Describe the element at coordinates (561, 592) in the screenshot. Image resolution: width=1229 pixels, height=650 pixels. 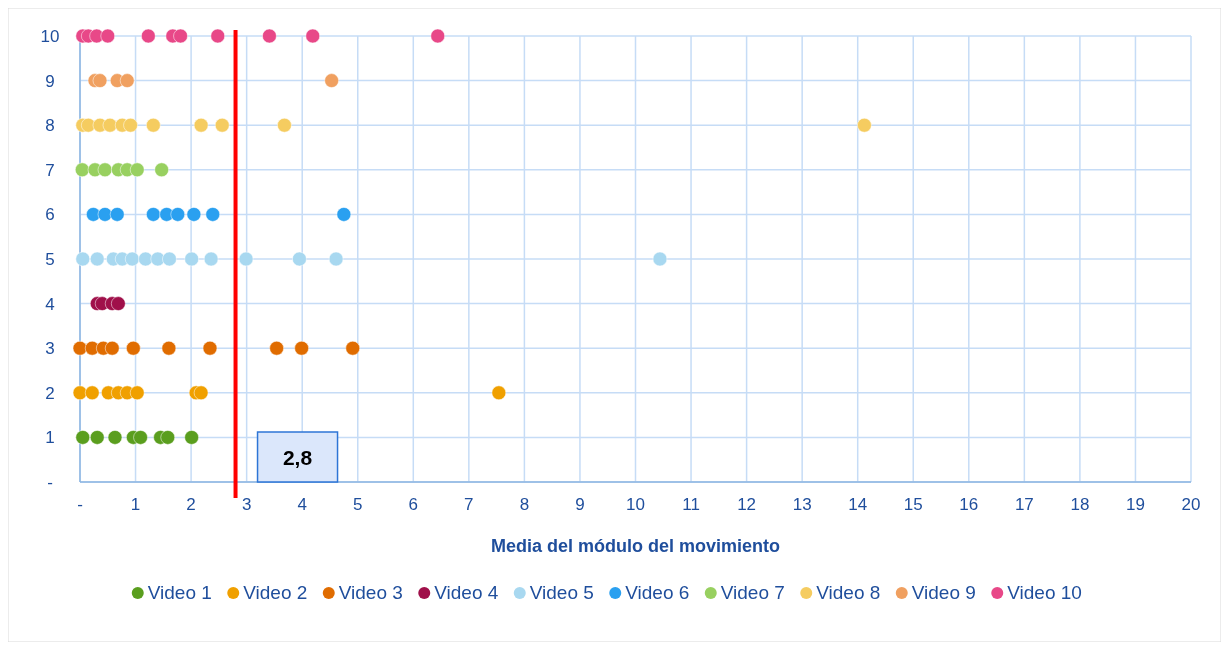
I see `legend-label: Video 5` at that location.